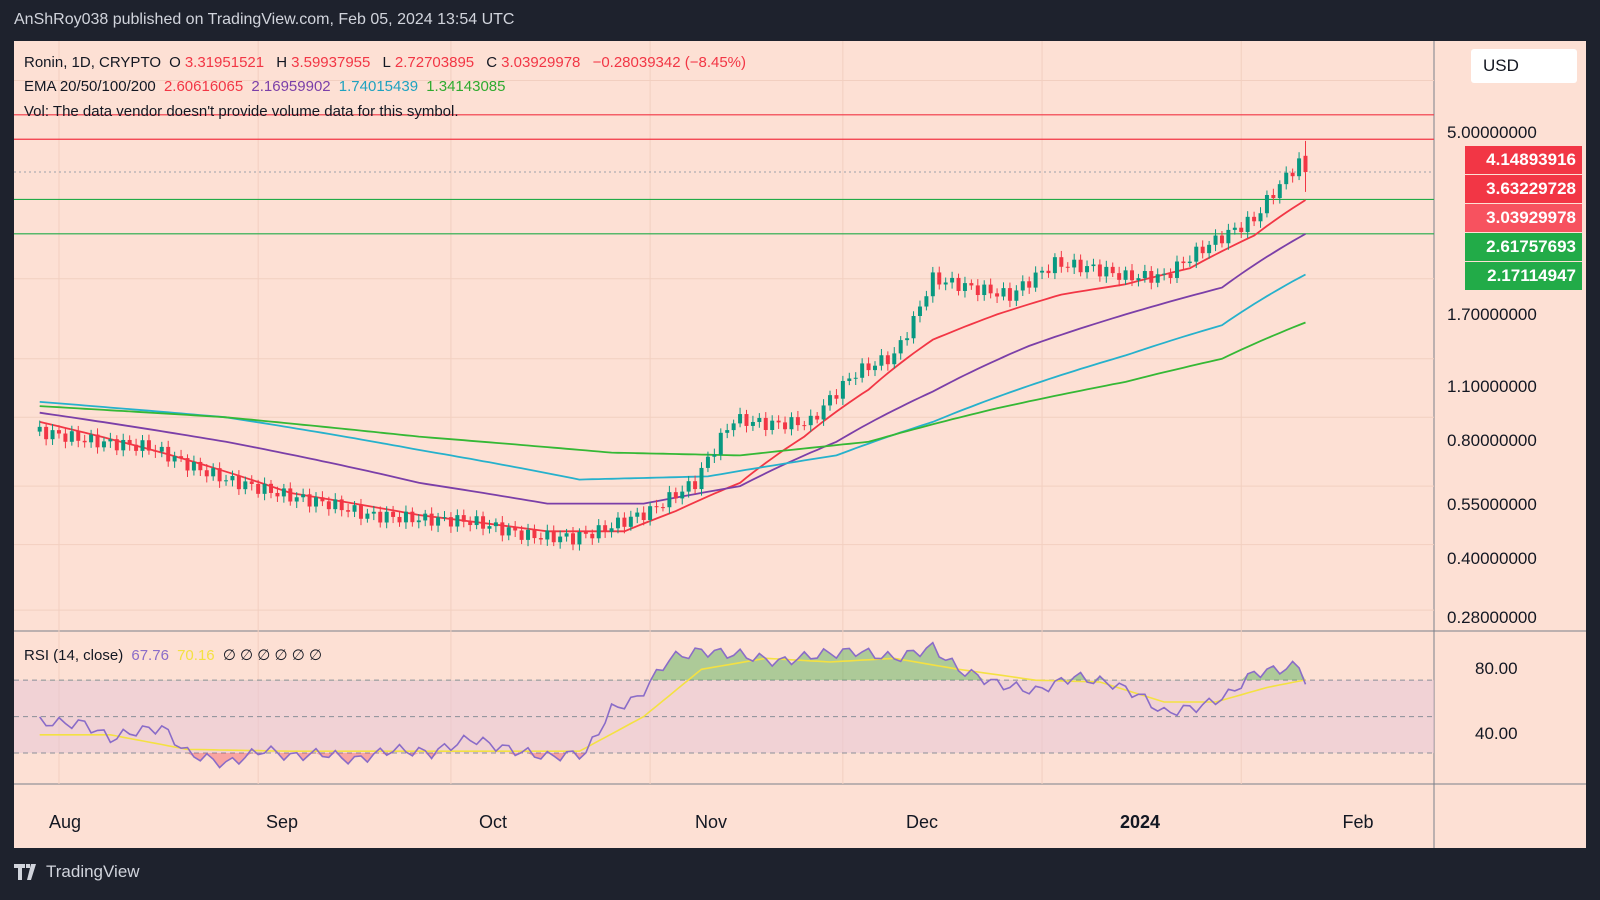  Describe the element at coordinates (1492, 558) in the screenshot. I see `price-axis-tick: 0.40000000` at that location.